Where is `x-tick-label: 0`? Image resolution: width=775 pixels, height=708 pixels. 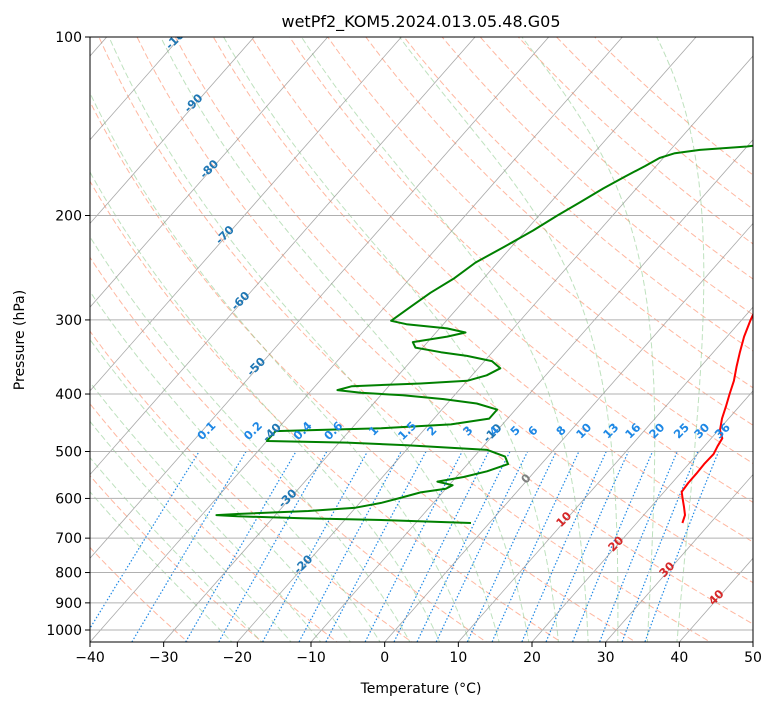
x-tick-label: 0 is located at coordinates (384, 658).